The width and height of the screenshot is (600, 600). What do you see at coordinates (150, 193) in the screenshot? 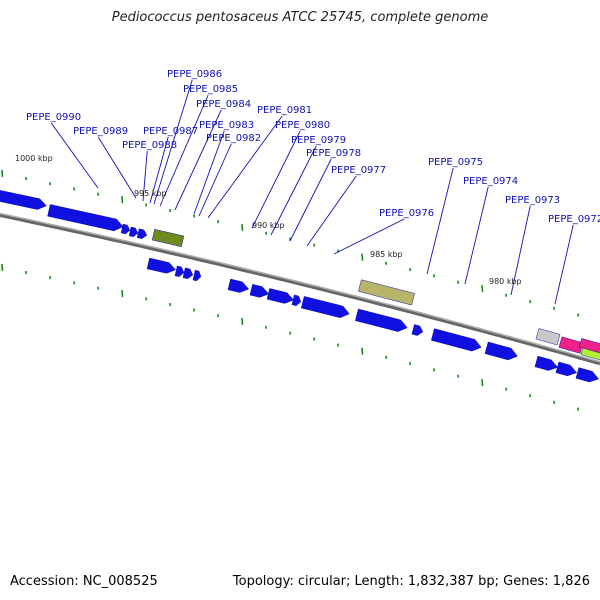
I see `kbp-label: 995 kbp` at bounding box center [150, 193].